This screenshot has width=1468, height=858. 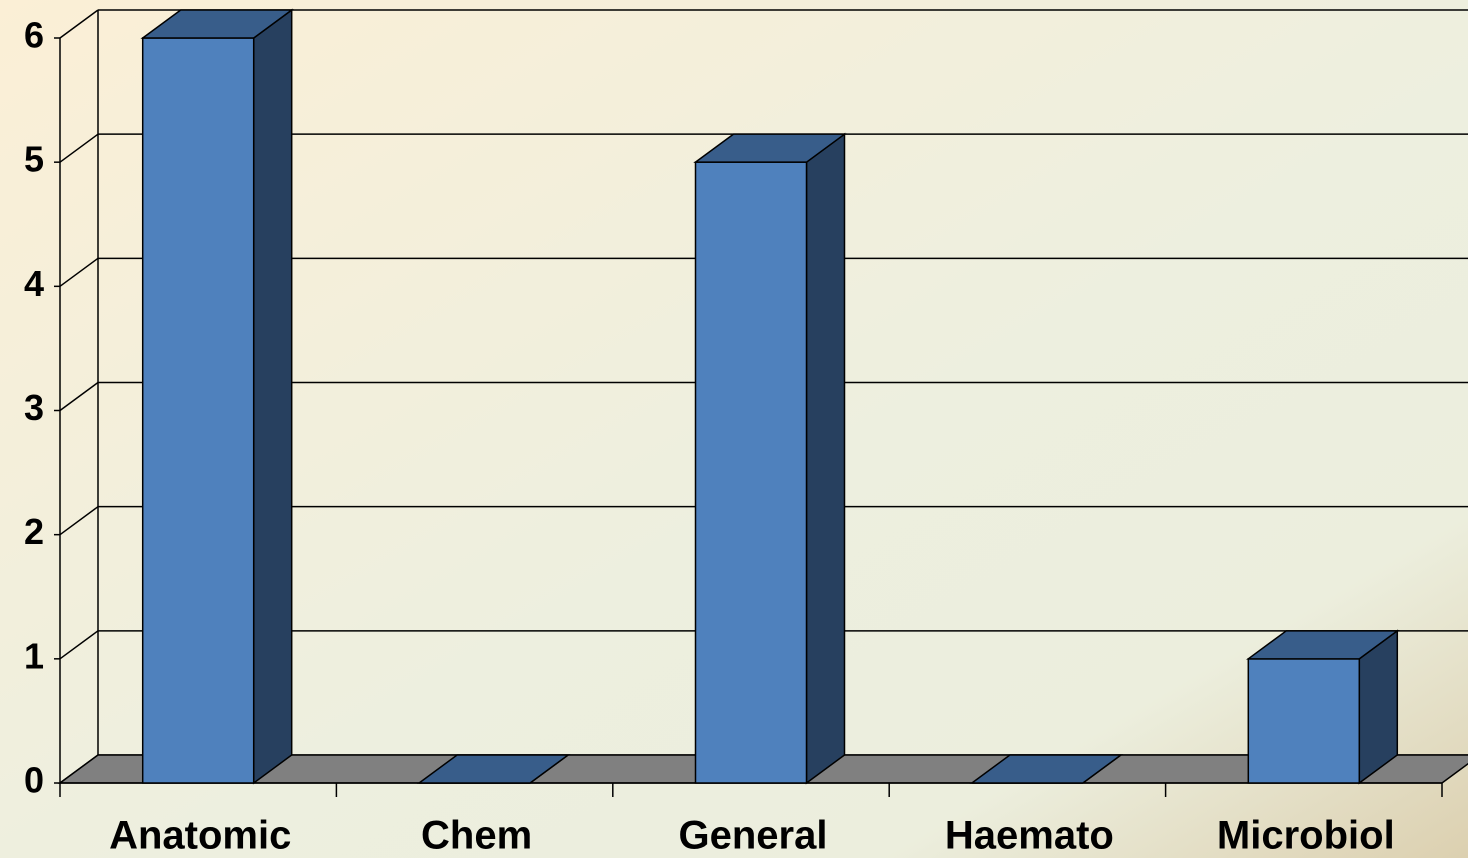 What do you see at coordinates (34, 159) in the screenshot?
I see `y-tick-label: 5` at bounding box center [34, 159].